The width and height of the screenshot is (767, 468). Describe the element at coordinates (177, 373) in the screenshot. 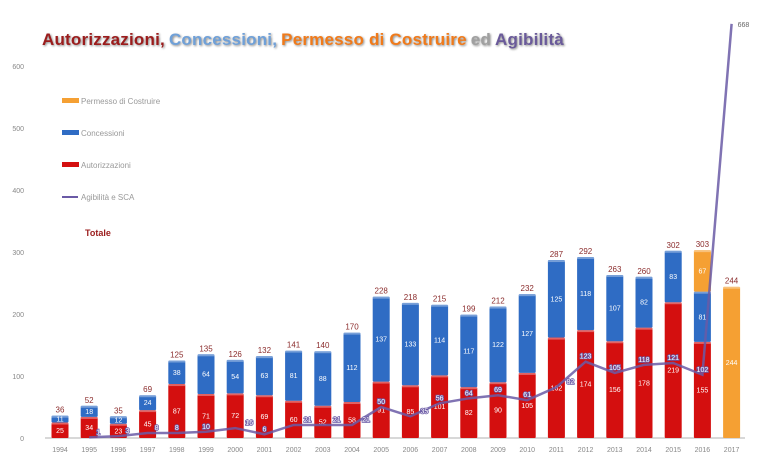

I see `bar-value-label: 38` at that location.